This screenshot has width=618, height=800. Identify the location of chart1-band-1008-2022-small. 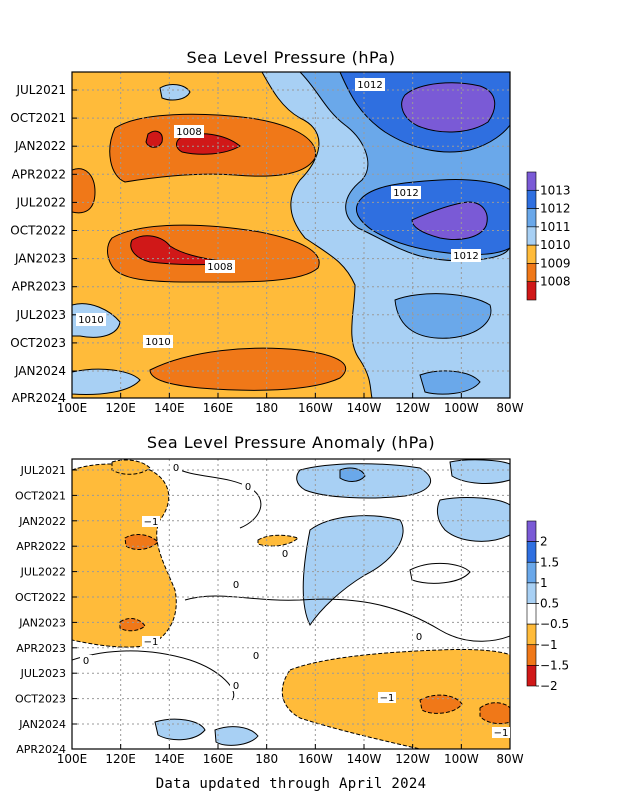
(154, 139).